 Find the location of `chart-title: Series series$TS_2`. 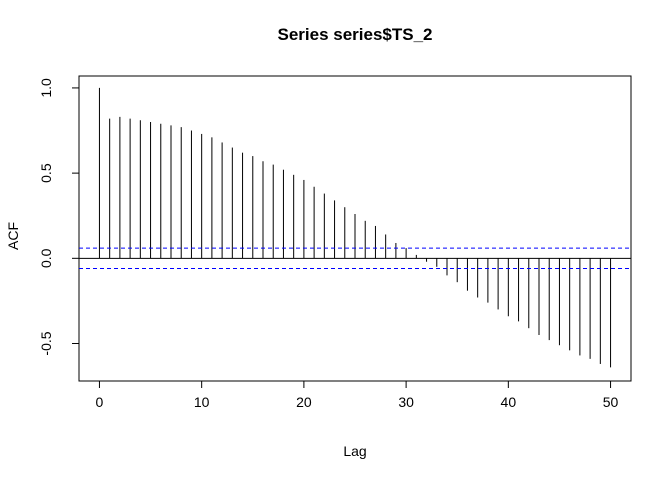

chart-title: Series series$TS_2 is located at coordinates (354, 34).